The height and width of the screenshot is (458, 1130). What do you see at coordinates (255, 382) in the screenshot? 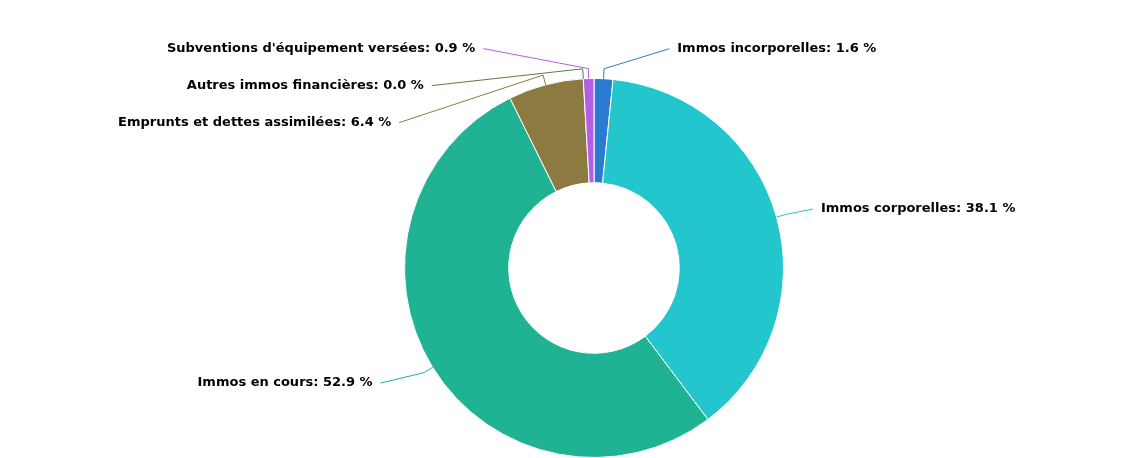
I see `slice-label: Immos en cours` at bounding box center [255, 382].